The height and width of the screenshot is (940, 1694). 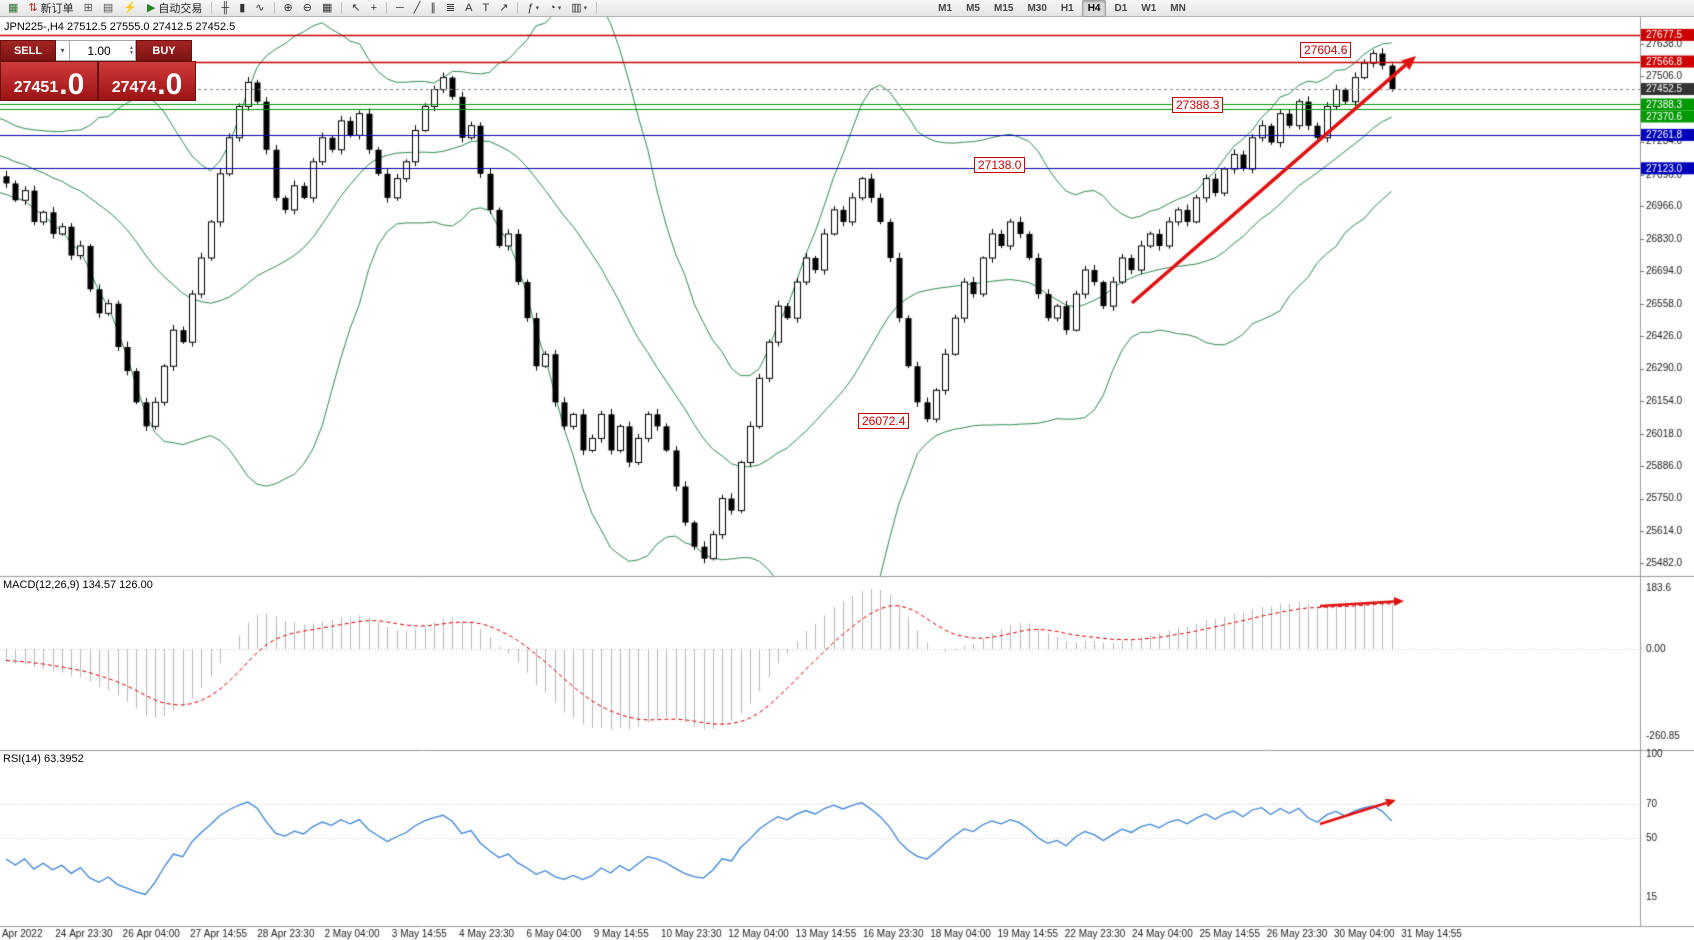 I want to click on trade-prices-row: 27451 .0 27474 .0, so click(x=98, y=81).